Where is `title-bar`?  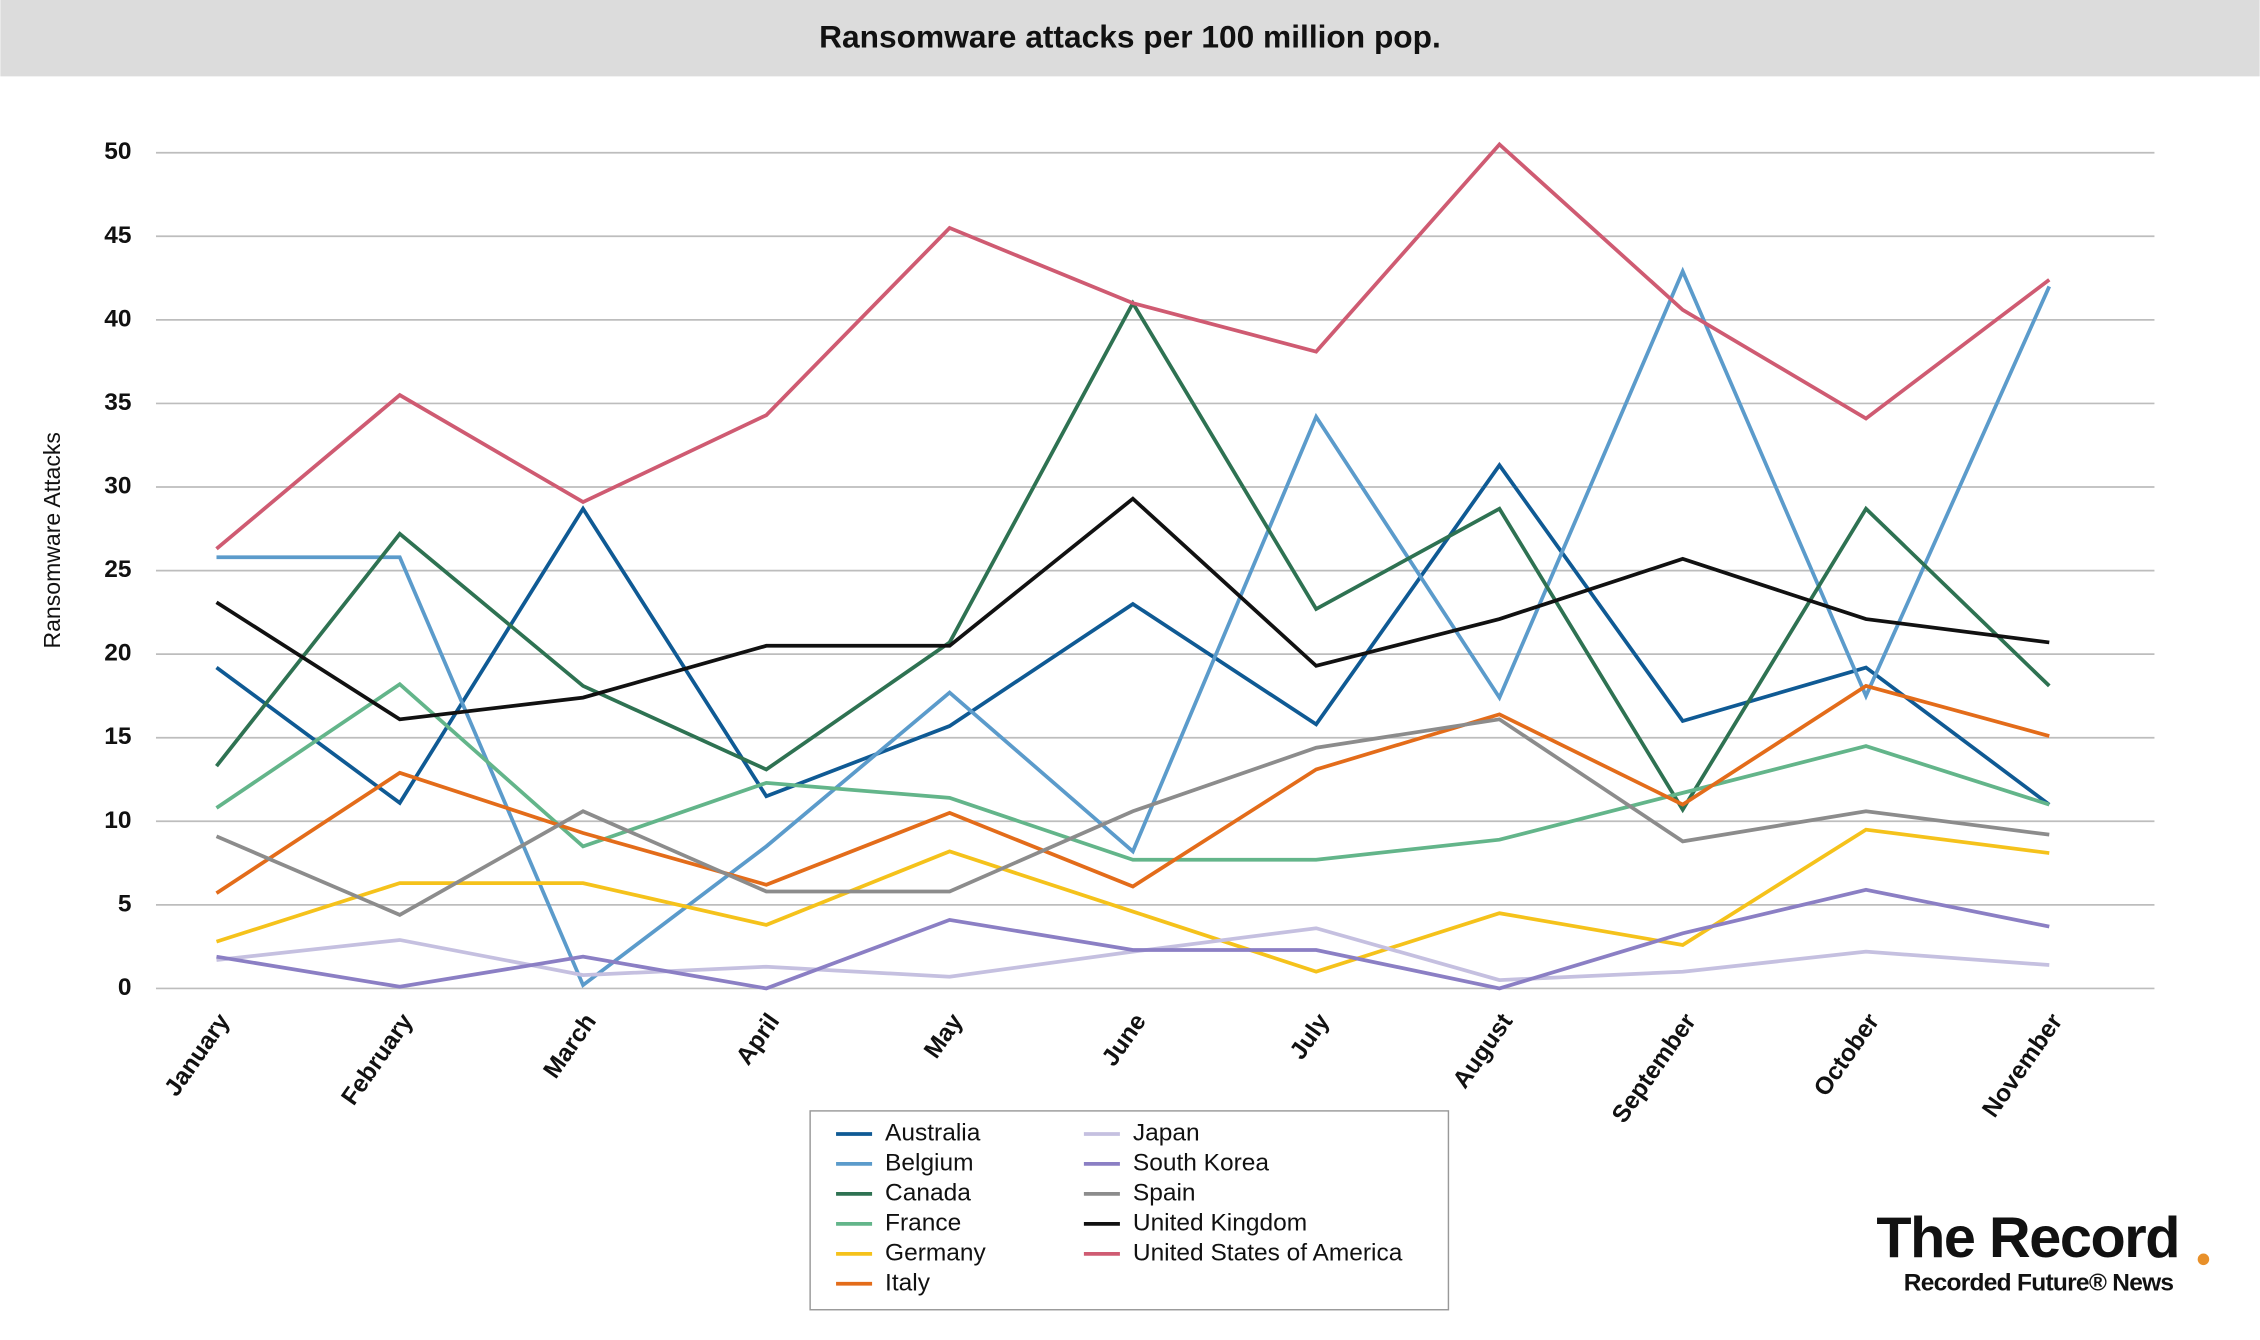 title-bar is located at coordinates (1130, 38).